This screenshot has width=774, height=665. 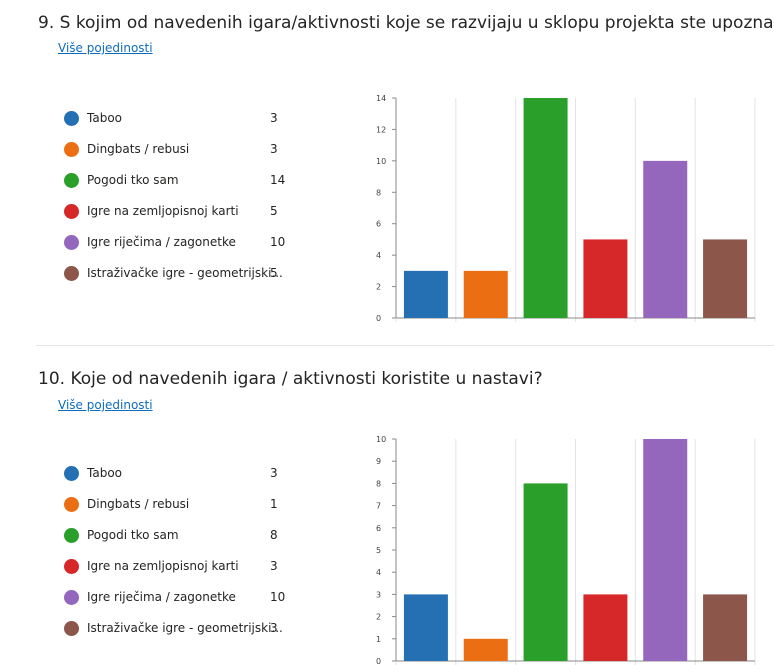 What do you see at coordinates (274, 504) in the screenshot?
I see `legend-count: 1` at bounding box center [274, 504].